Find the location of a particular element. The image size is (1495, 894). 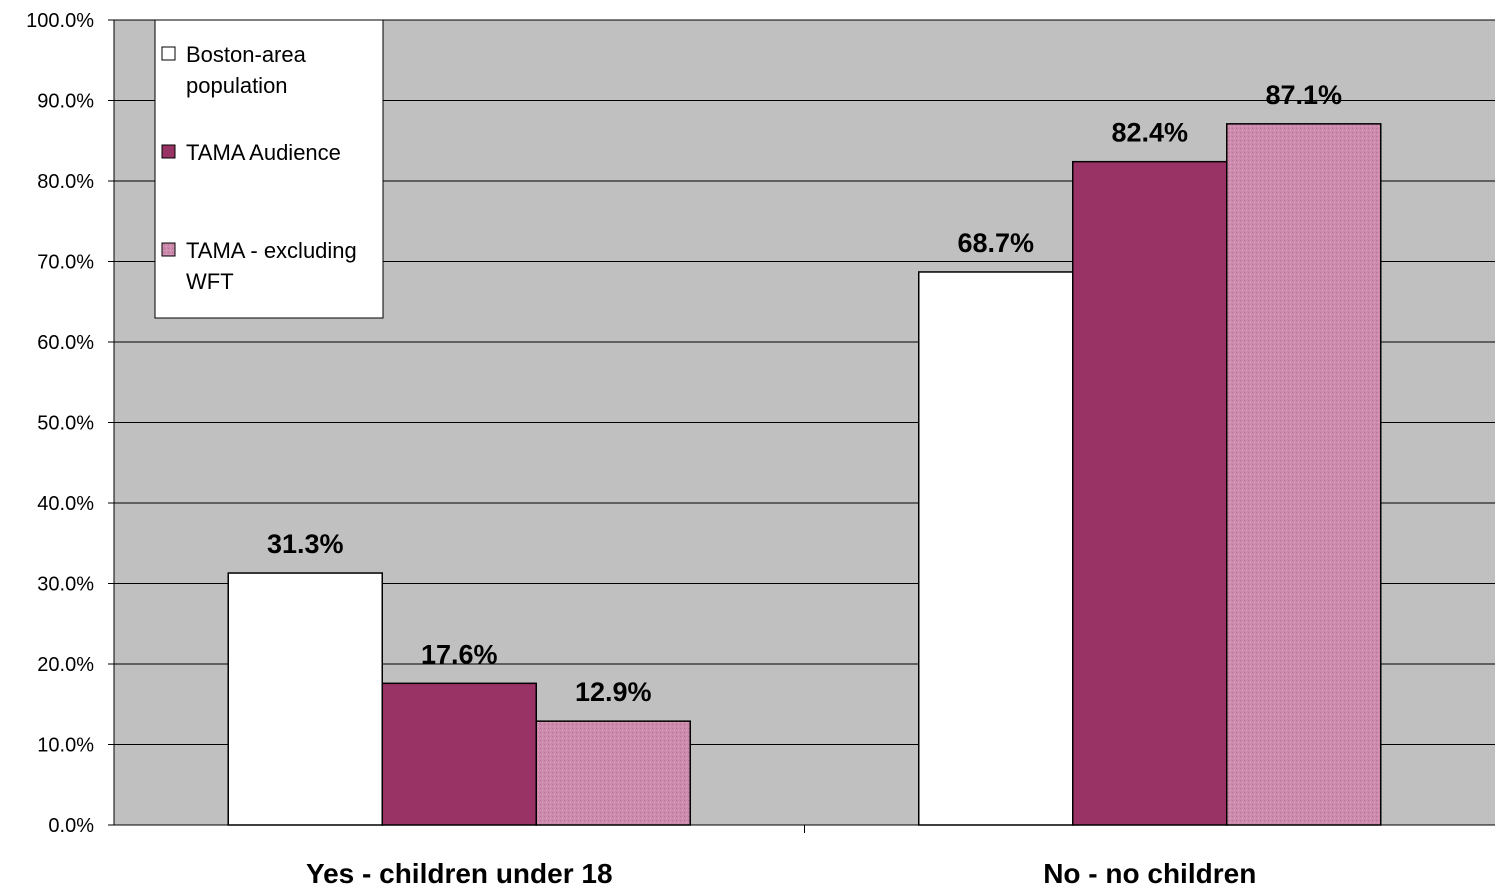

legend-box is located at coordinates (269, 169).